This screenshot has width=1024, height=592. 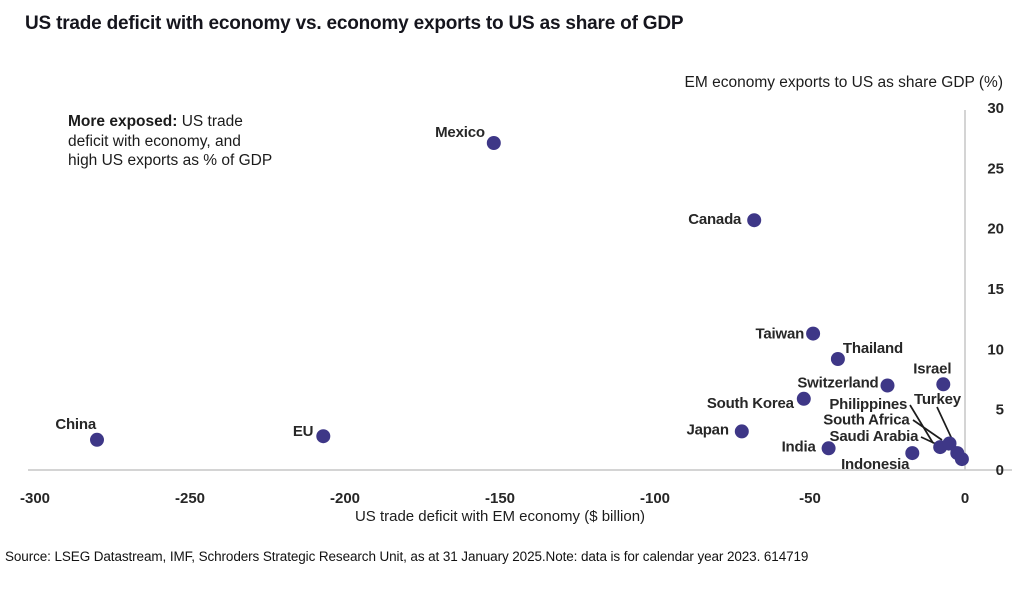 What do you see at coordinates (741, 431) in the screenshot?
I see `data-point-japan` at bounding box center [741, 431].